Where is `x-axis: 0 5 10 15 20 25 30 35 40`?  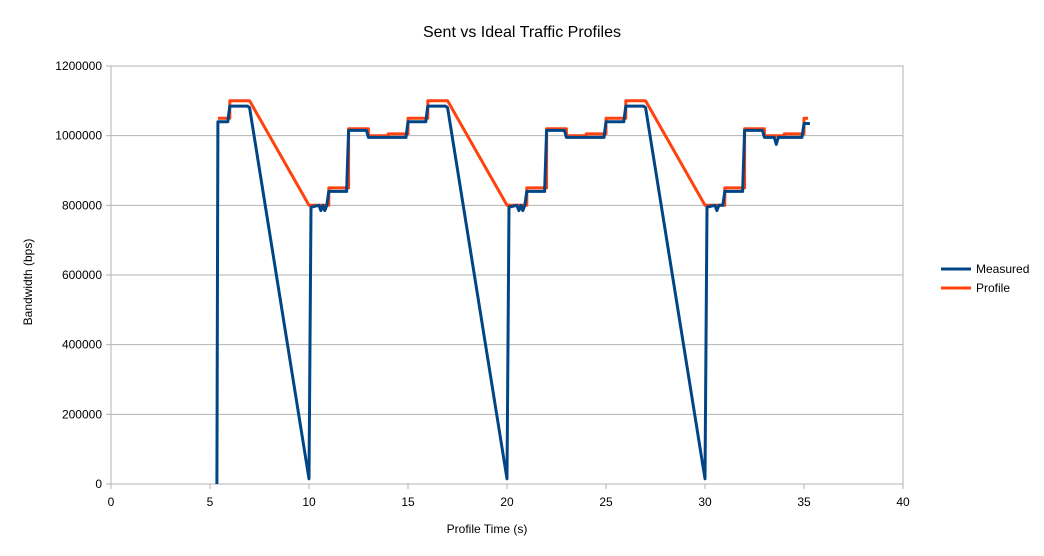 x-axis: 0 5 10 15 20 25 30 35 40 is located at coordinates (509, 496).